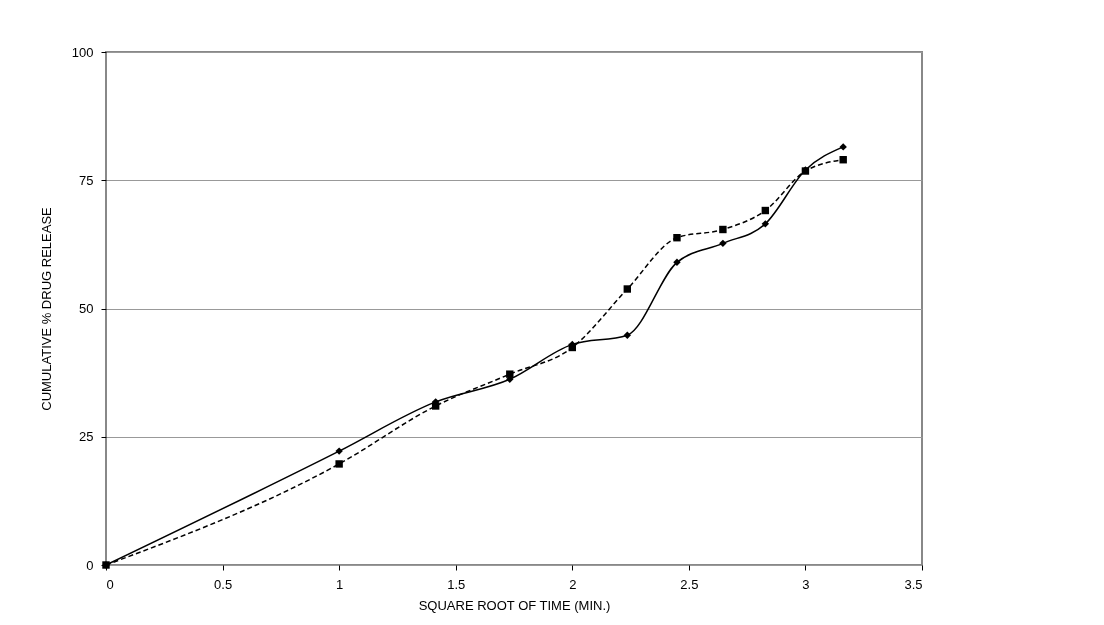  What do you see at coordinates (913, 584) in the screenshot?
I see `x-tick-label: 3.5` at bounding box center [913, 584].